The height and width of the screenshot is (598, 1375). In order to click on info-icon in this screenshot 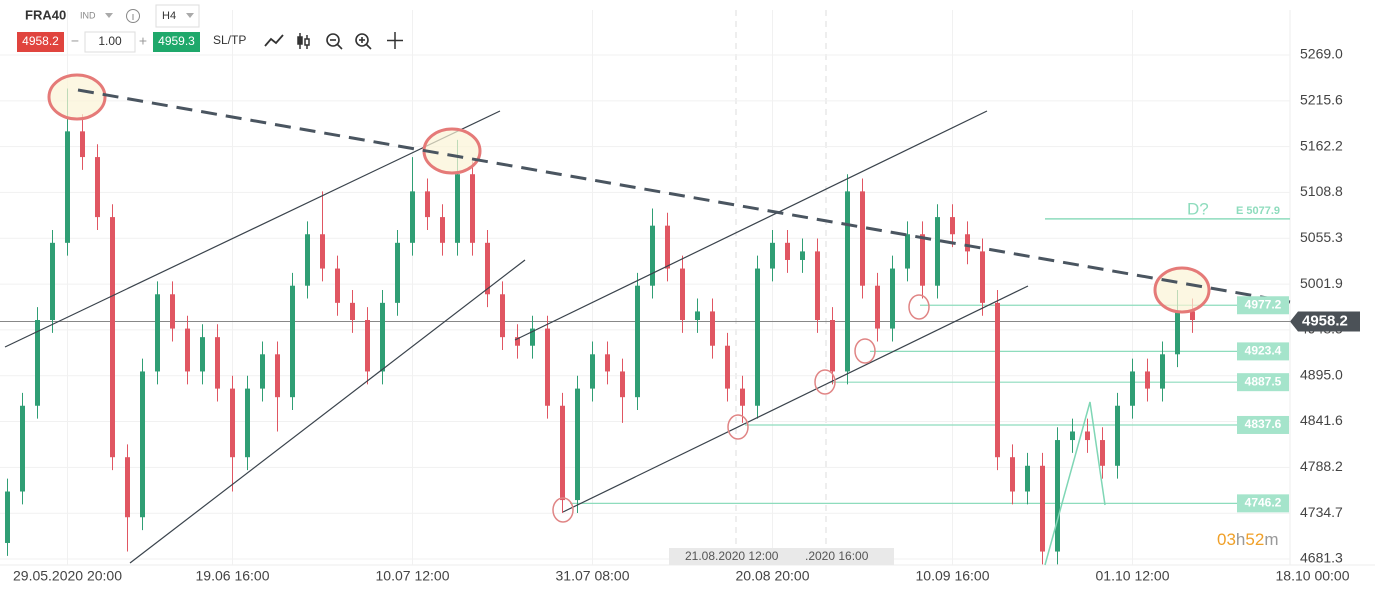, I will do `click(133, 16)`.